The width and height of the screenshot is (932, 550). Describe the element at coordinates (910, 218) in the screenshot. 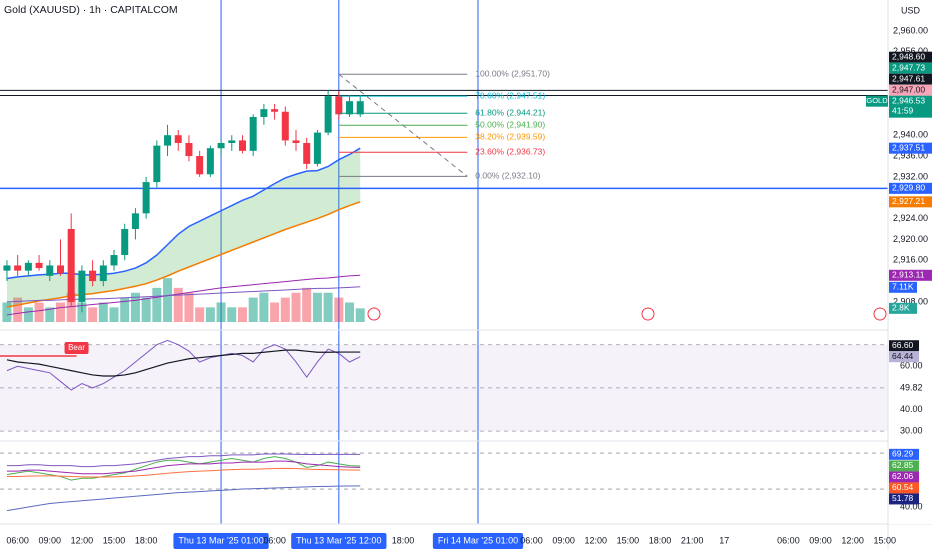

I see `y-tick-label: 2,924.00` at that location.